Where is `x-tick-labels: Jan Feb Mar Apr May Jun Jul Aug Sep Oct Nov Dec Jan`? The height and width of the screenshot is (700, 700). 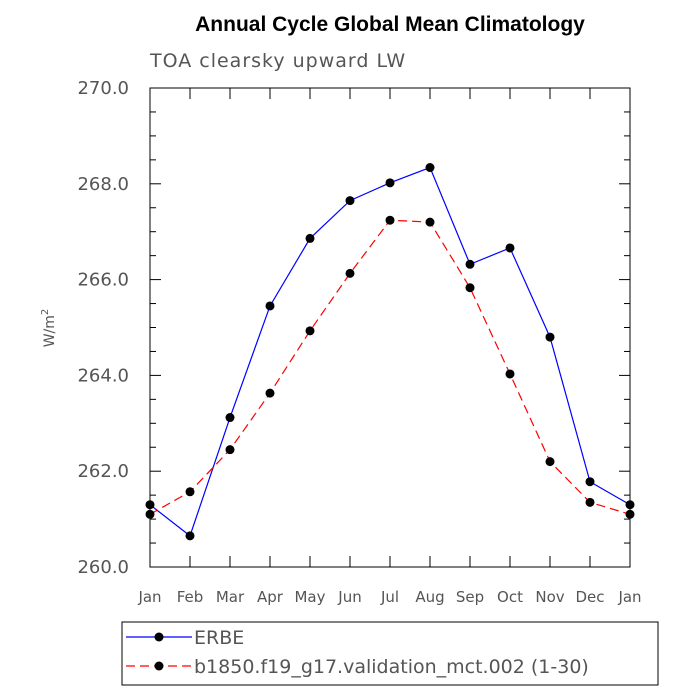
x-tick-labels: Jan Feb Mar Apr May Jun Jul Aug Sep Oct Nov Dec Jan is located at coordinates (389, 597).